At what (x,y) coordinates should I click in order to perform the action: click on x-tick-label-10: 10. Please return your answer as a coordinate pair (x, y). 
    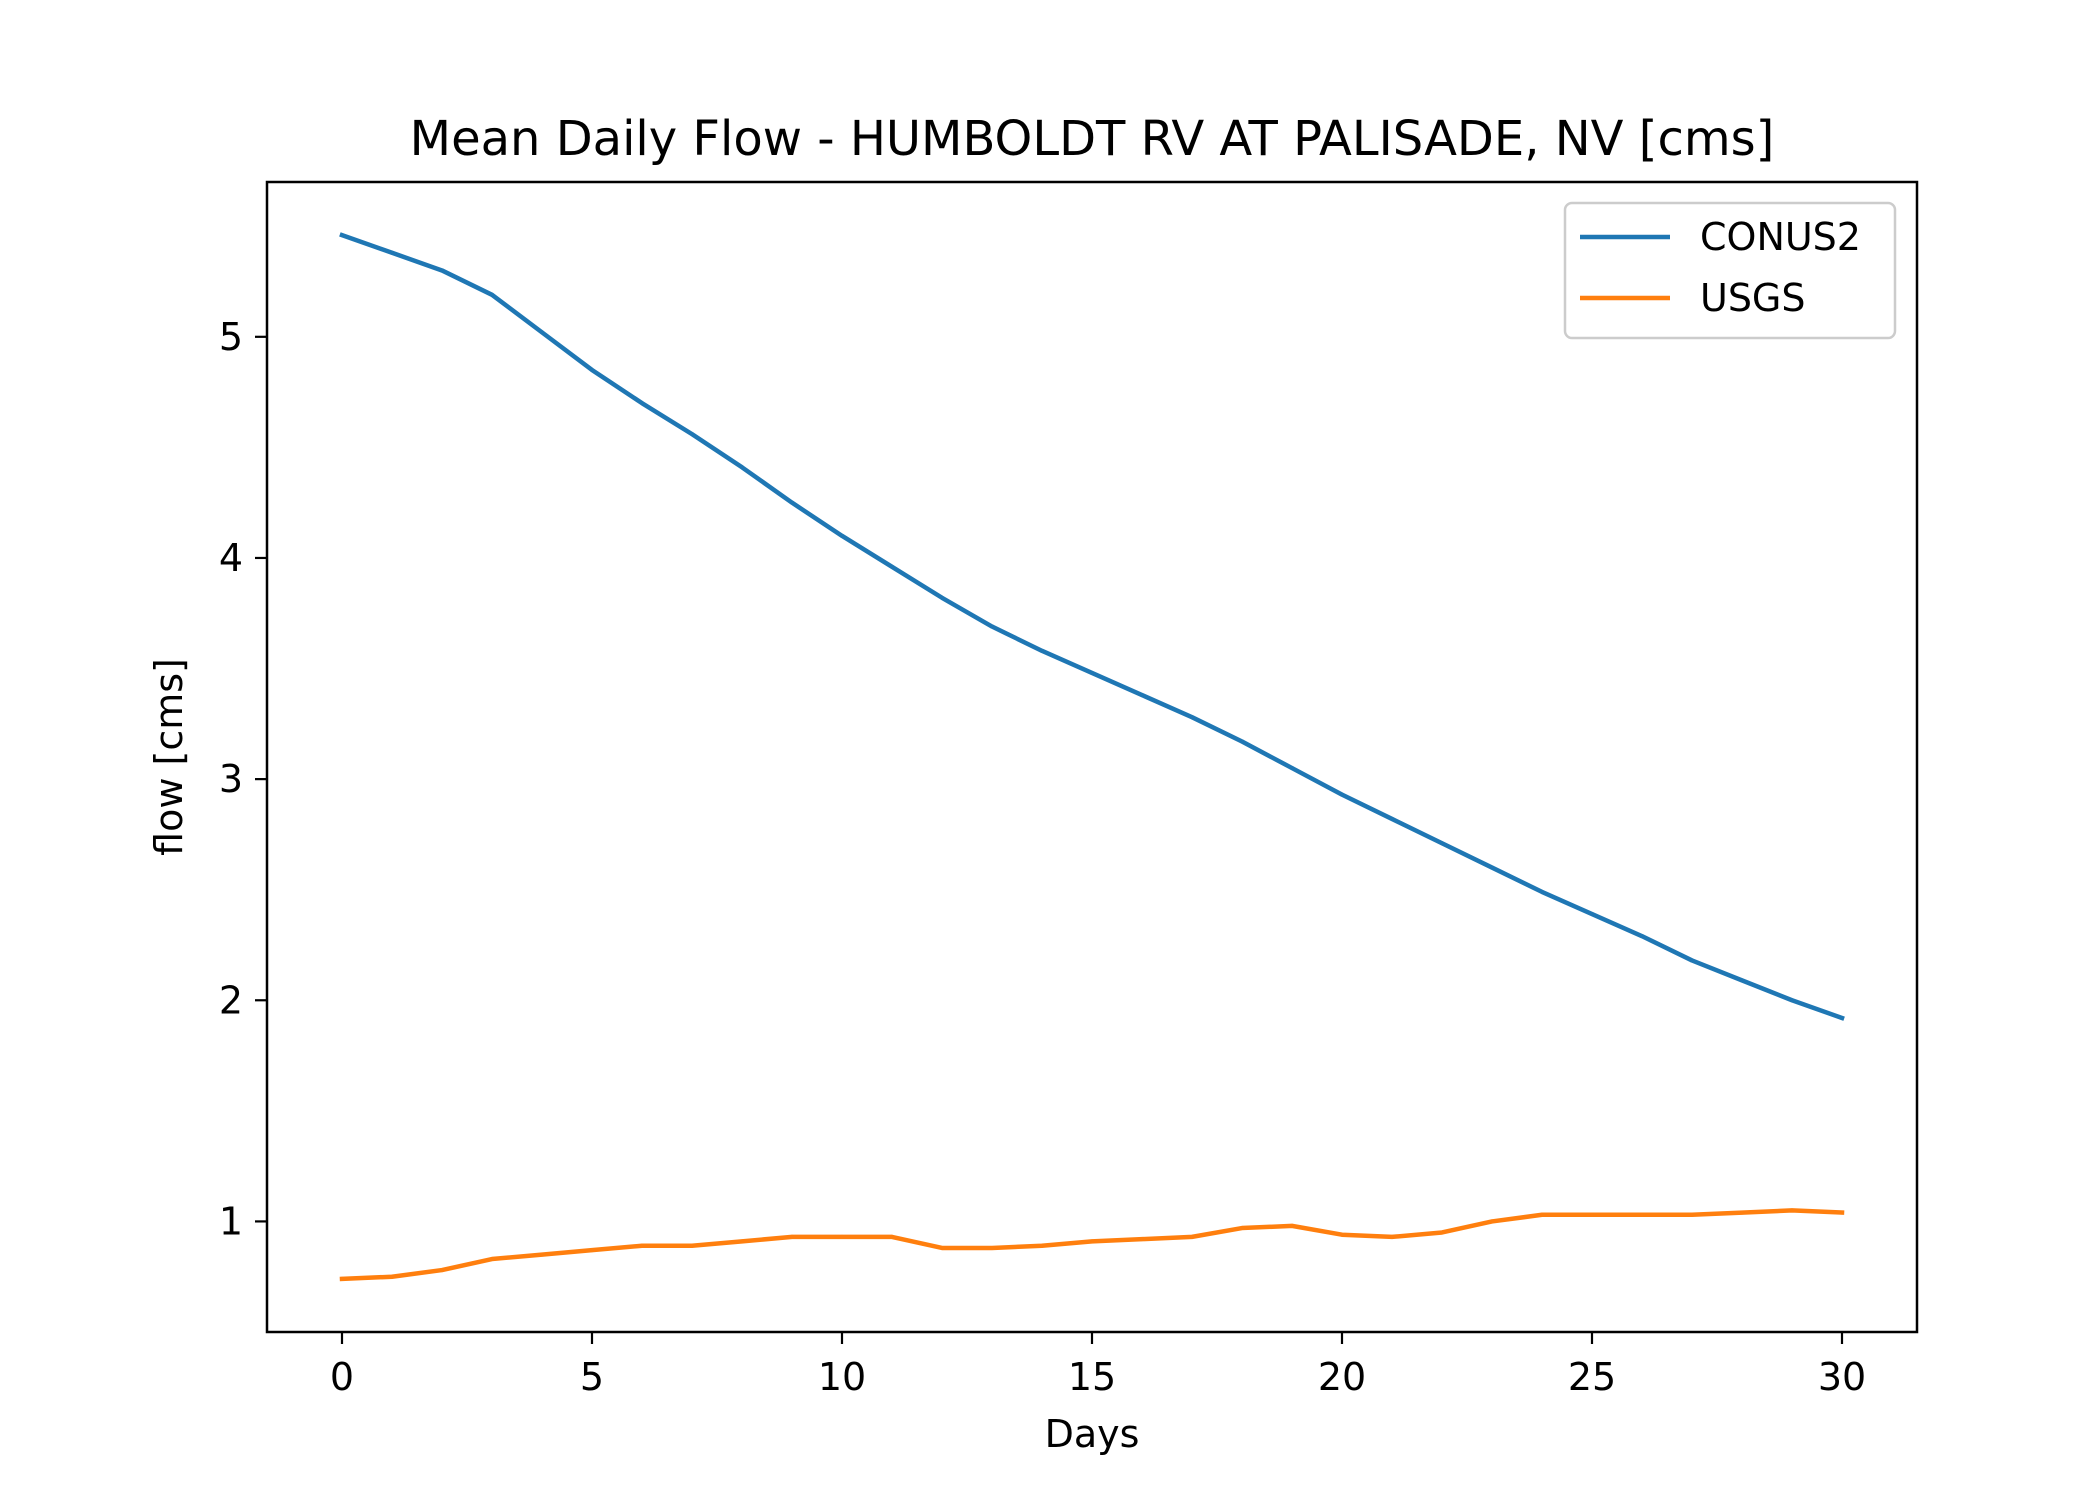
    Looking at the image, I should click on (842, 1377).